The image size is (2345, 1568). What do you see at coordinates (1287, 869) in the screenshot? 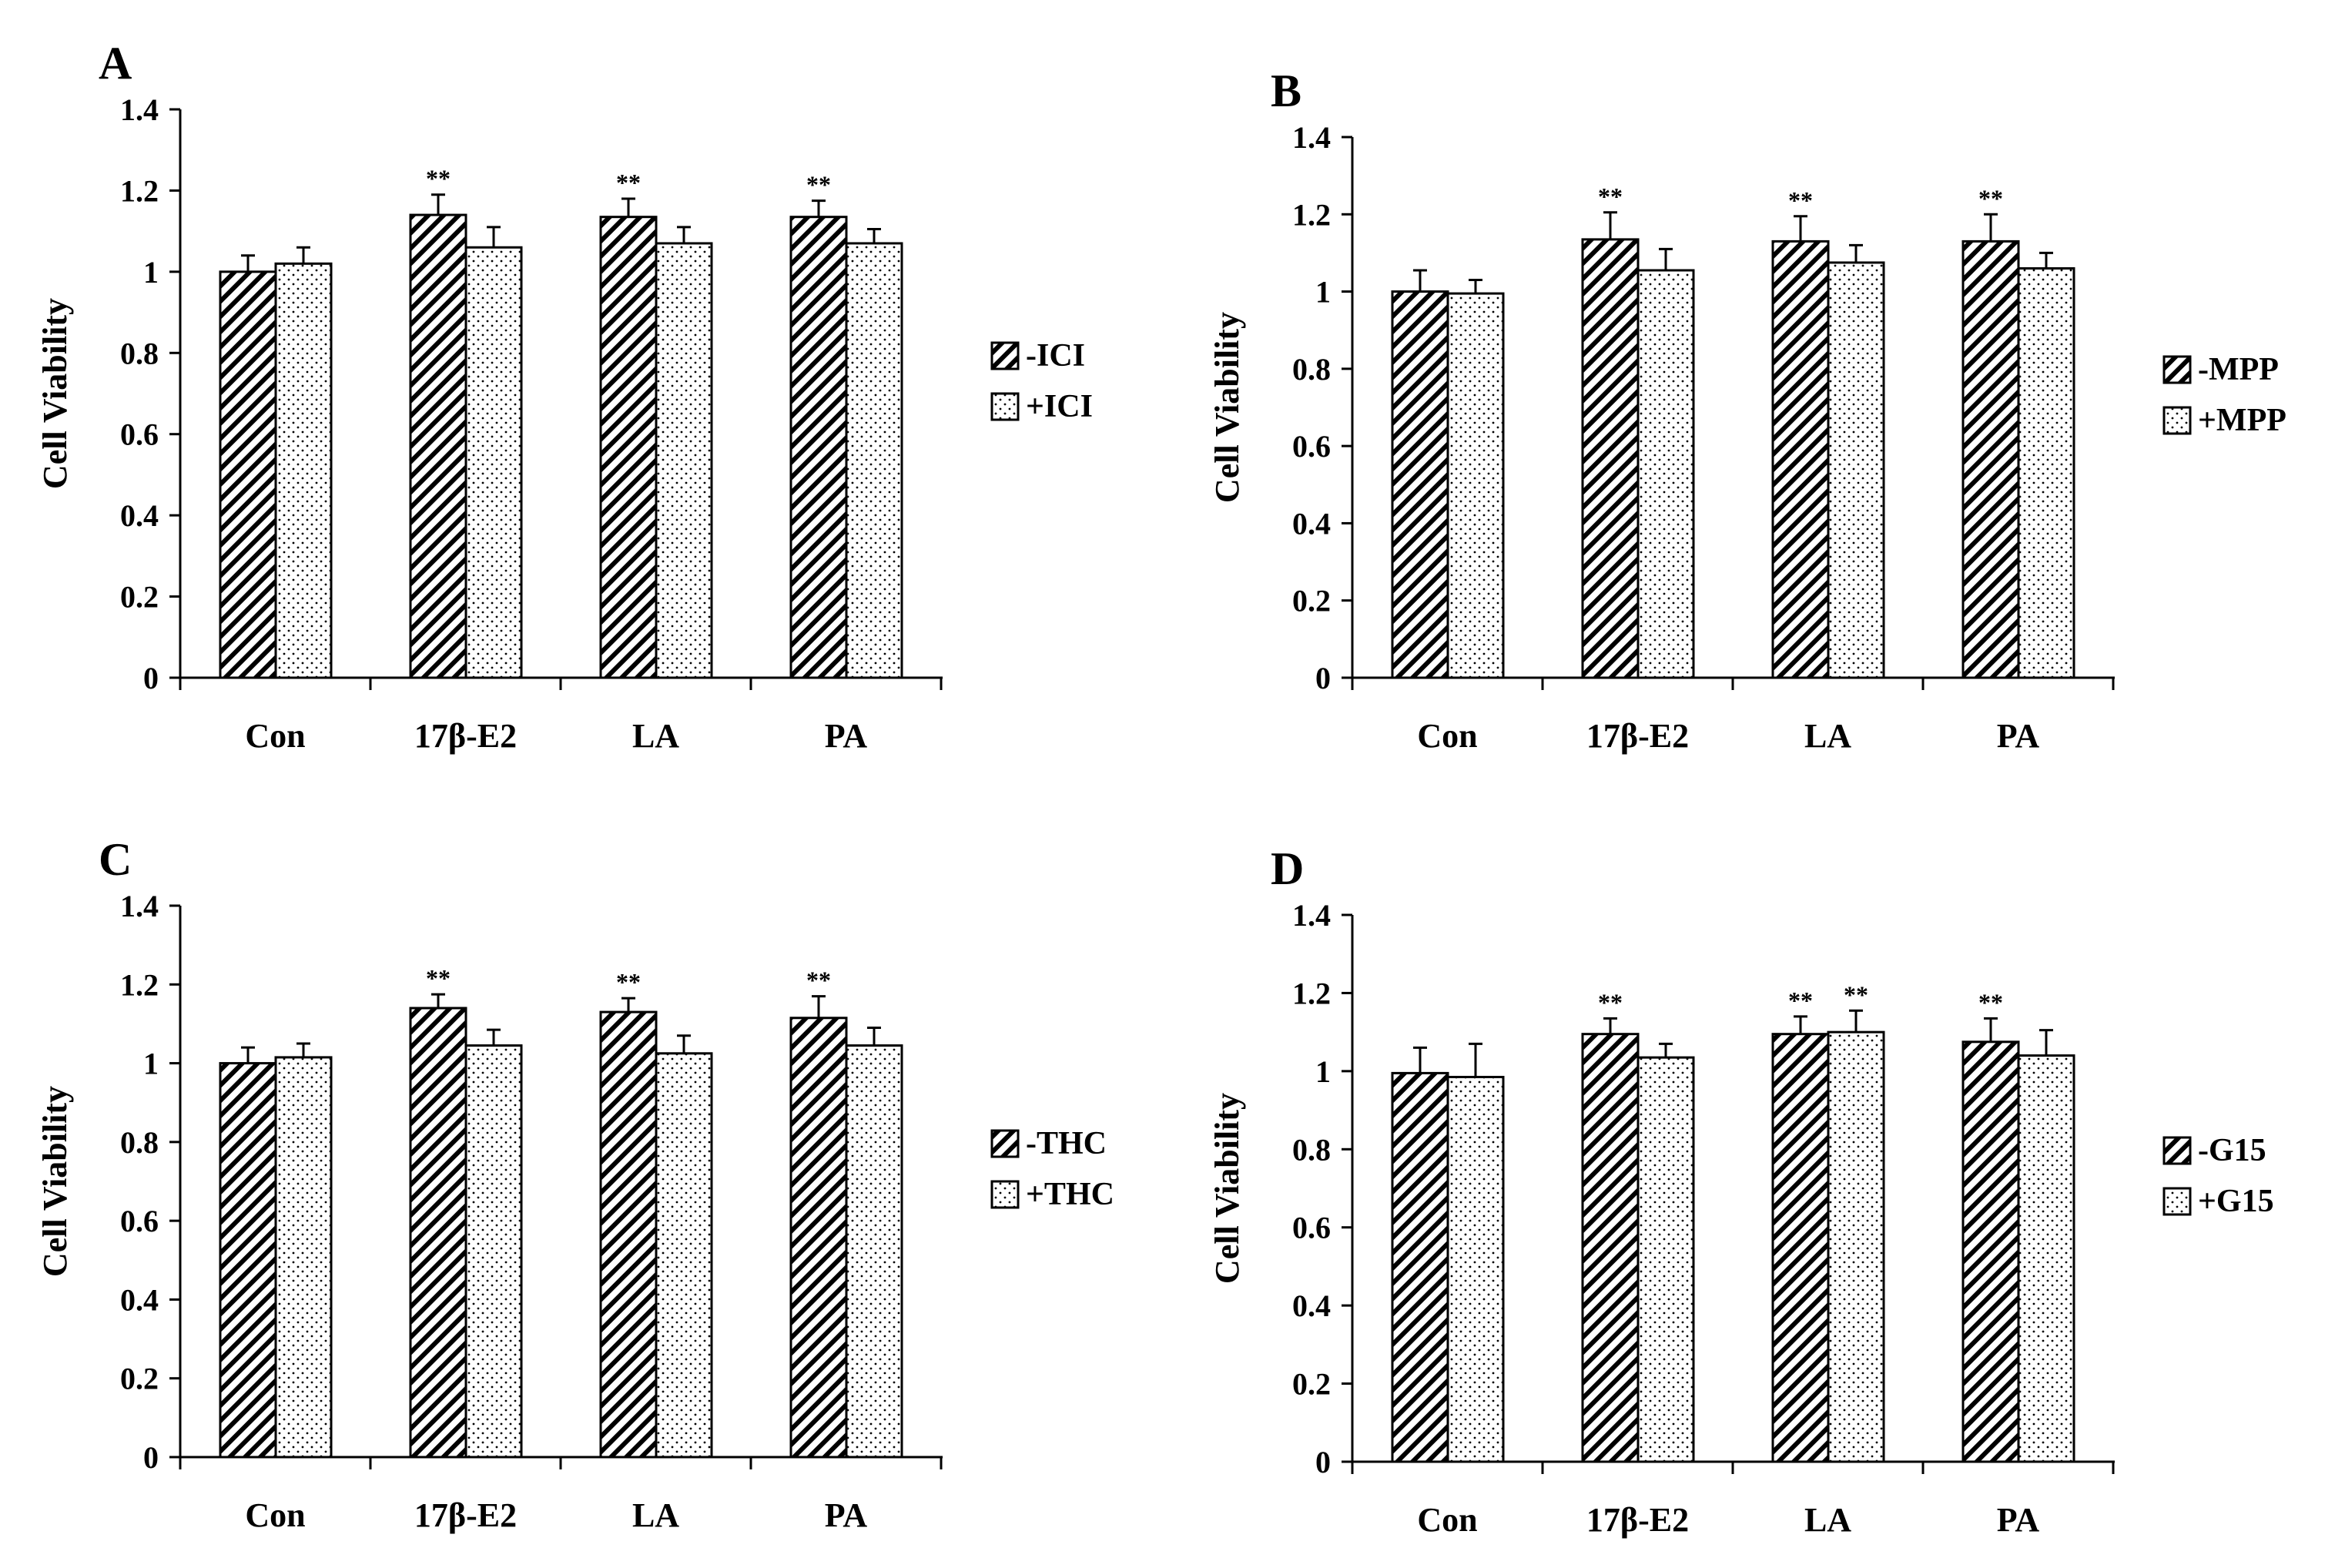
I see `panel-label: D` at bounding box center [1287, 869].